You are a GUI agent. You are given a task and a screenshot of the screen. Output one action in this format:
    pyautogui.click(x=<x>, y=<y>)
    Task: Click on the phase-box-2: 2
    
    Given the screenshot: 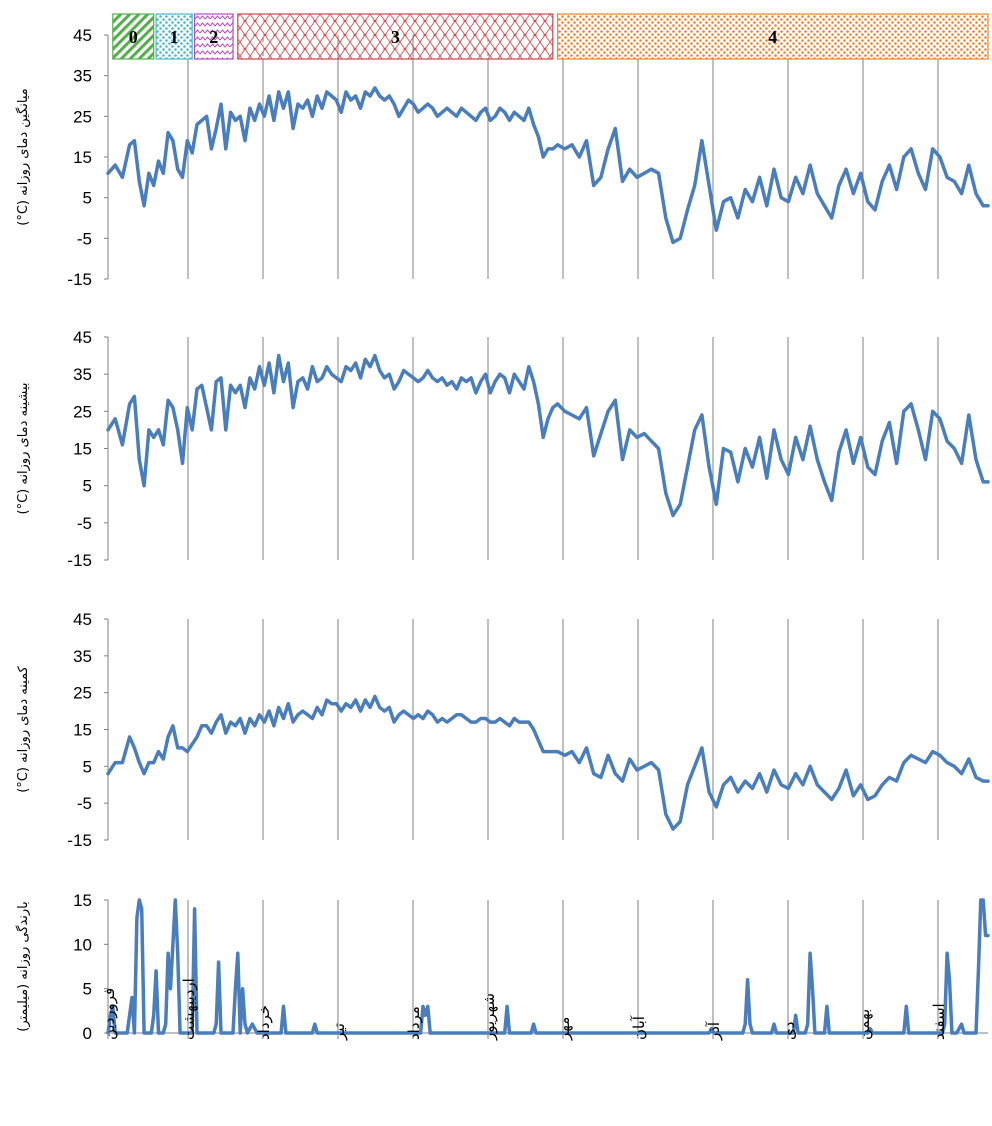 What is the action you would take?
    pyautogui.click(x=213, y=36)
    